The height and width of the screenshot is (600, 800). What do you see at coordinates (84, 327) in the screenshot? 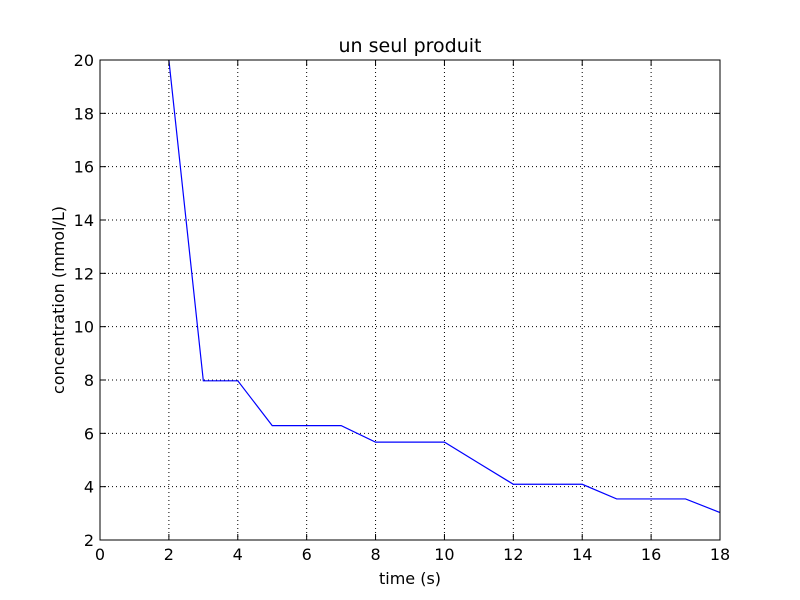
I see `y-tick-label: 10` at bounding box center [84, 327].